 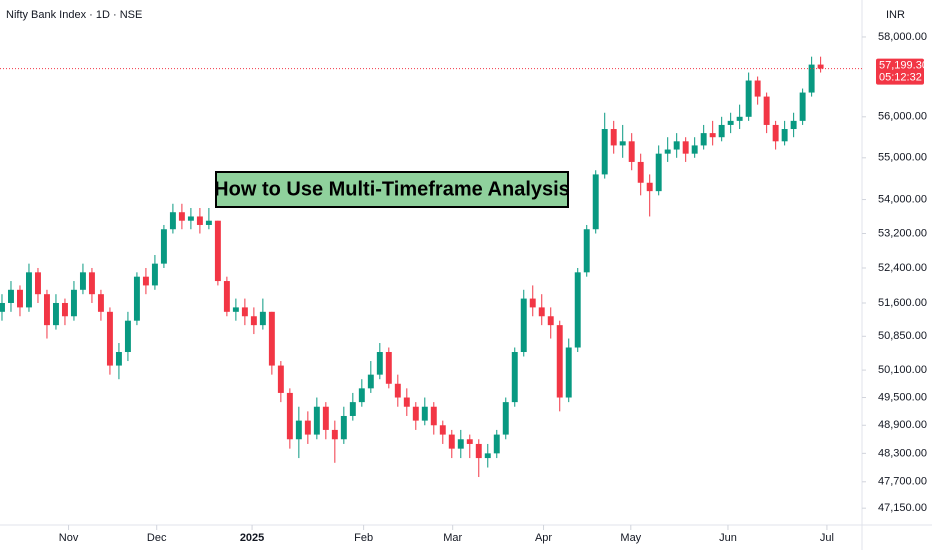 I want to click on y-tick-label: 47,150.00, so click(x=902, y=508).